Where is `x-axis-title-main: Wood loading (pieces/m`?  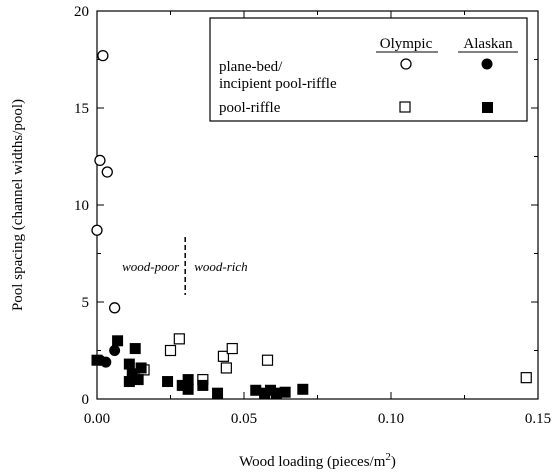
x-axis-title-main: Wood loading (pieces/m is located at coordinates (312, 462).